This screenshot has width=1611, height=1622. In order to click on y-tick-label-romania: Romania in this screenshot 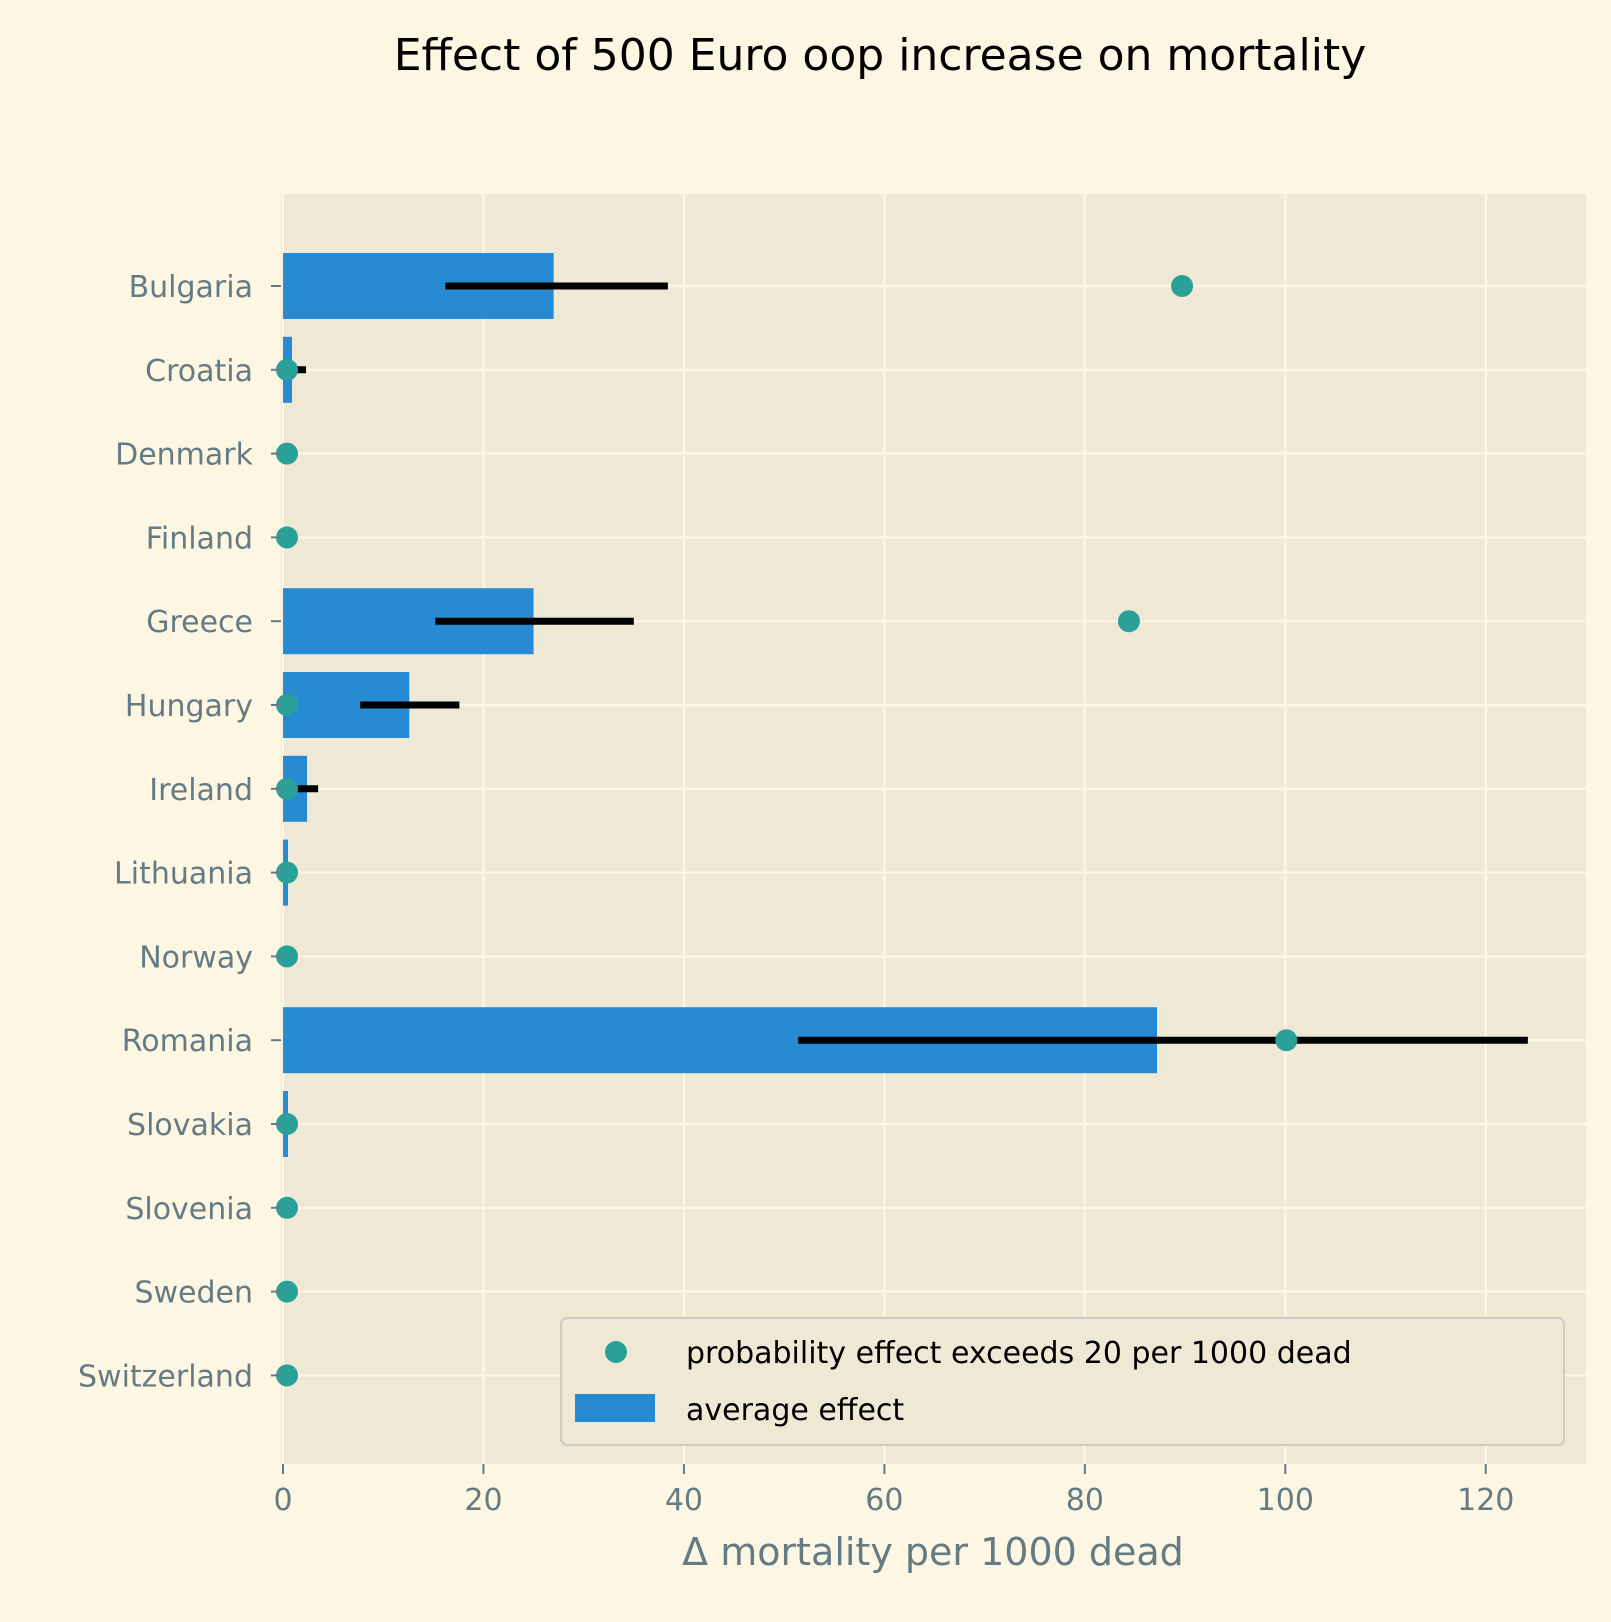, I will do `click(187, 1041)`.